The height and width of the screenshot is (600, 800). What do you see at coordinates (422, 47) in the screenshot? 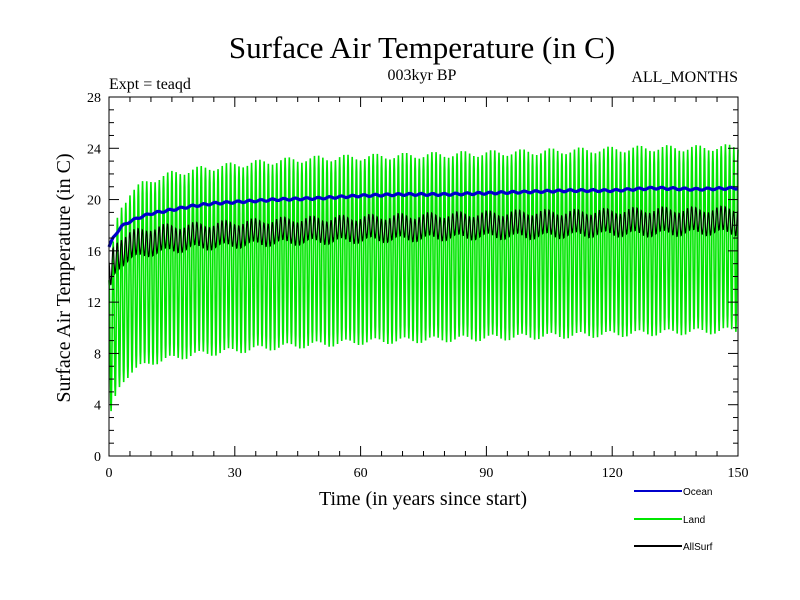
I see `chart-title: Surface Air Temperature (in C)` at bounding box center [422, 47].